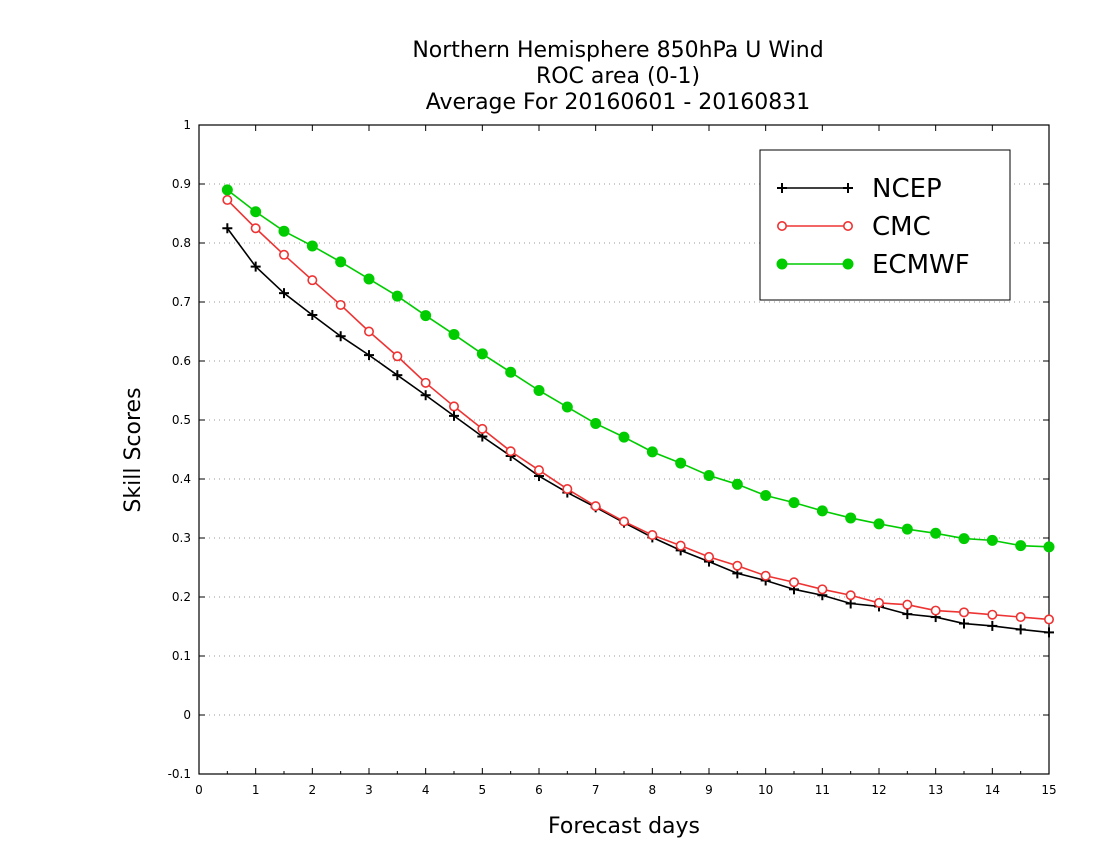  Describe the element at coordinates (921, 265) in the screenshot. I see `legend-label-ecmwf: ECMWF` at that location.